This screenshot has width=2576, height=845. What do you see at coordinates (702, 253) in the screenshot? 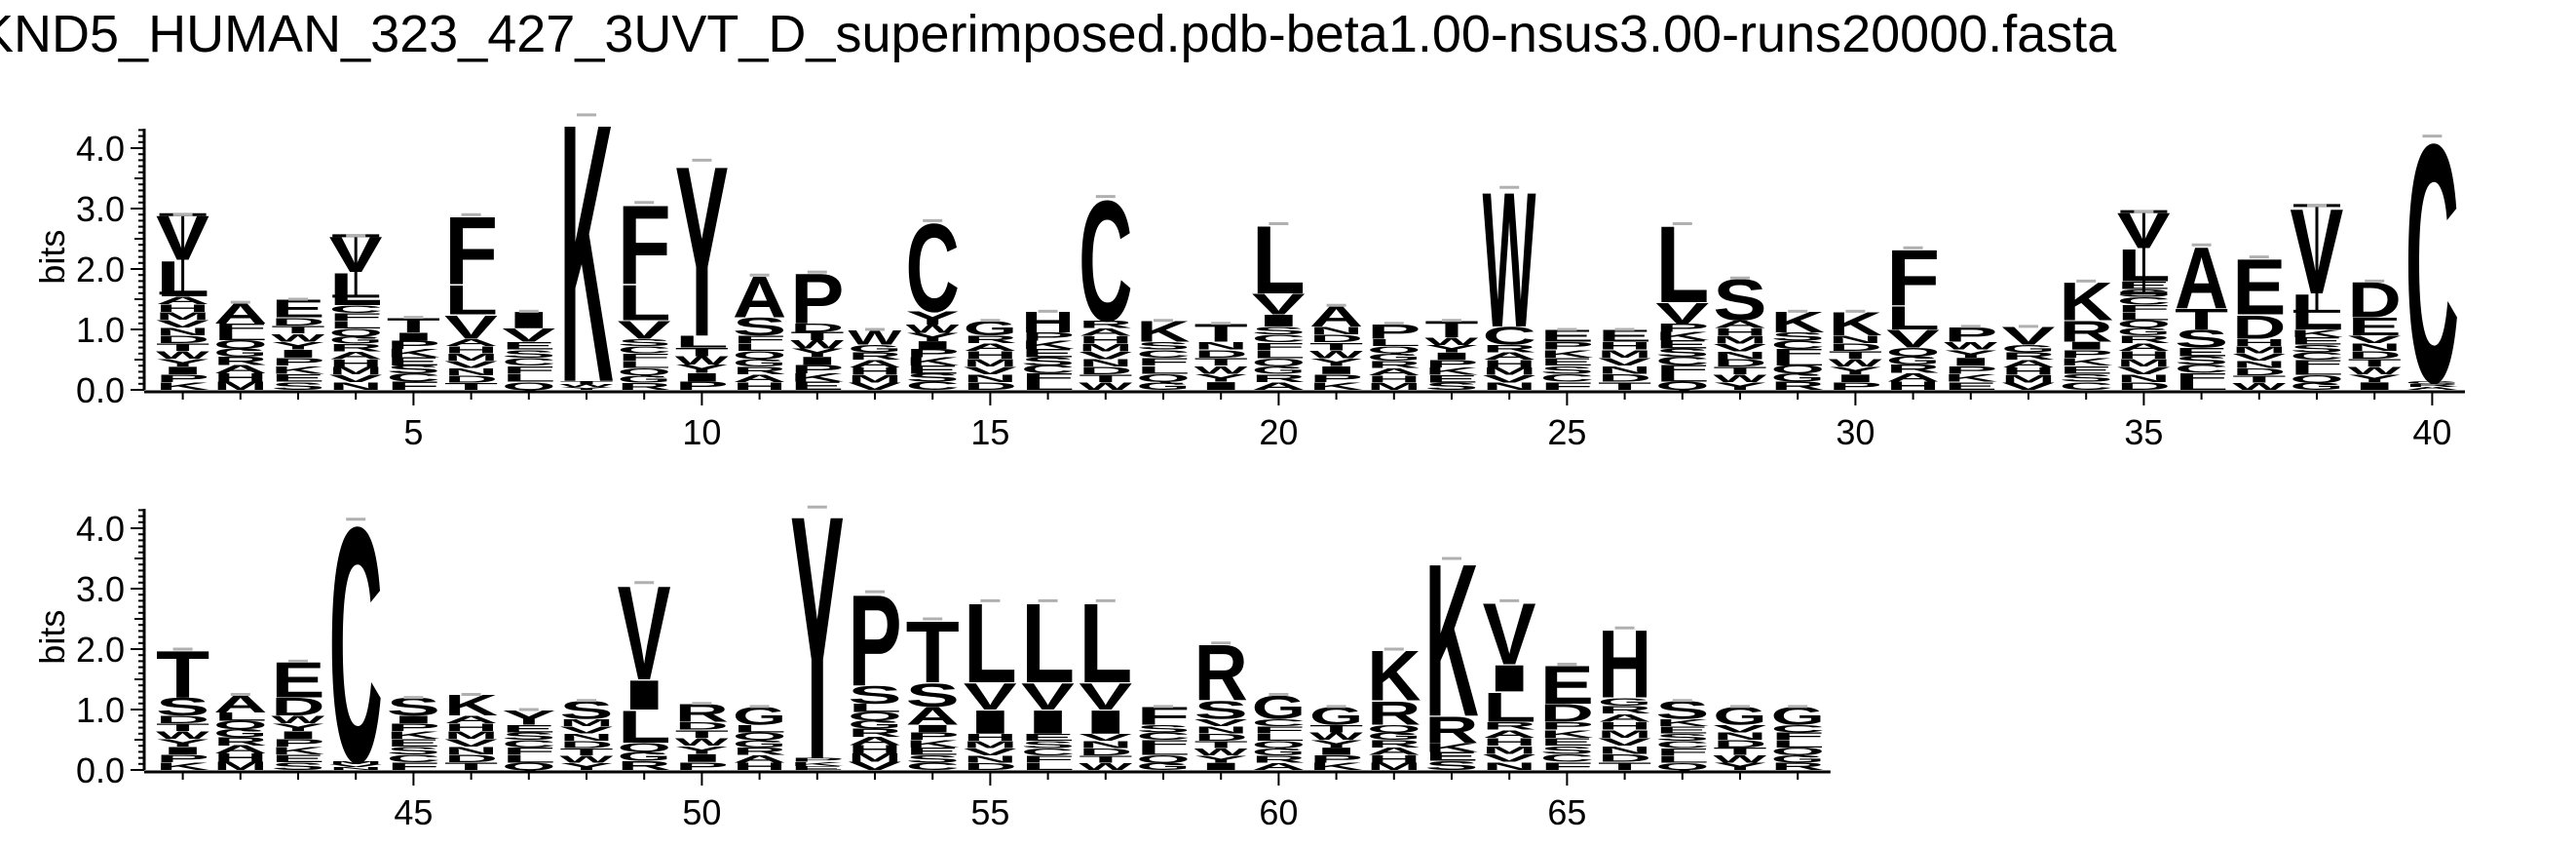
I see `residue-Y: Y` at bounding box center [702, 253].